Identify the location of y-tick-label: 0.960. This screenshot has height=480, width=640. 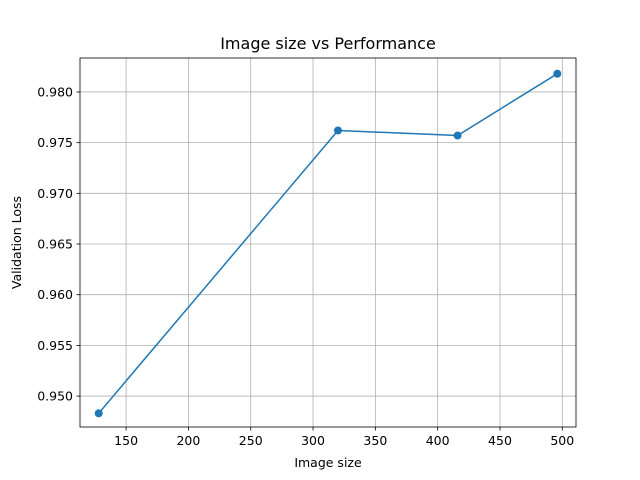
(55, 294).